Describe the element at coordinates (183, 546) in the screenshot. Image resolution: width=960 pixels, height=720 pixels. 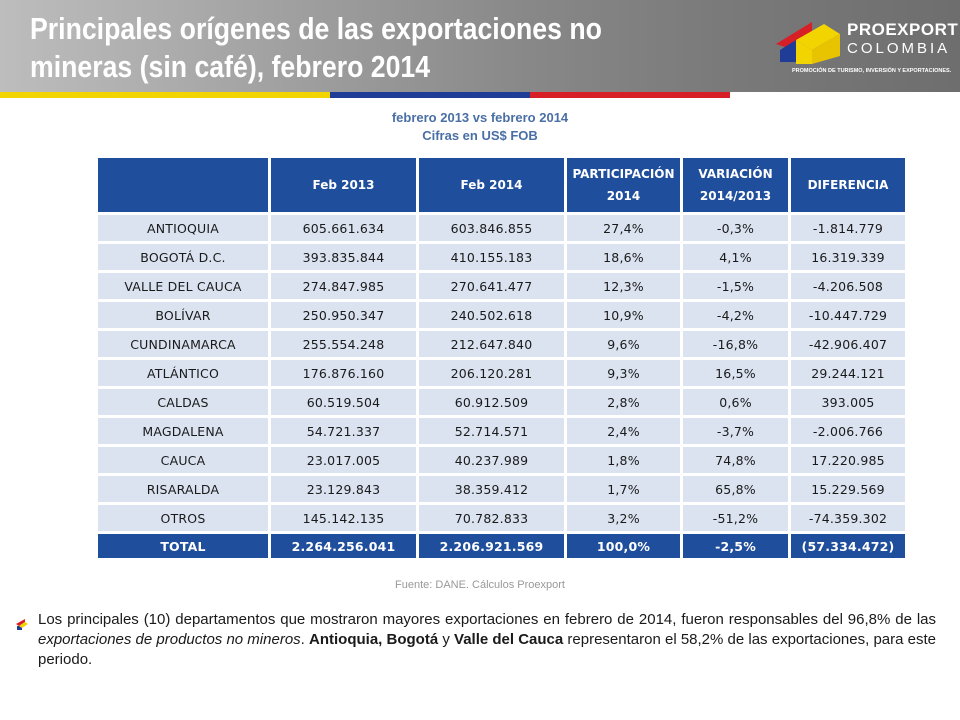
I see `total-label: TOTAL` at that location.